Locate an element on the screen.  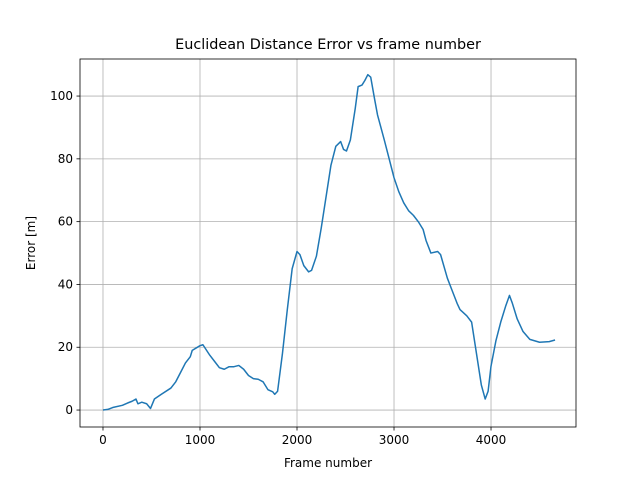
x-tick-label: 2000 is located at coordinates (297, 440).